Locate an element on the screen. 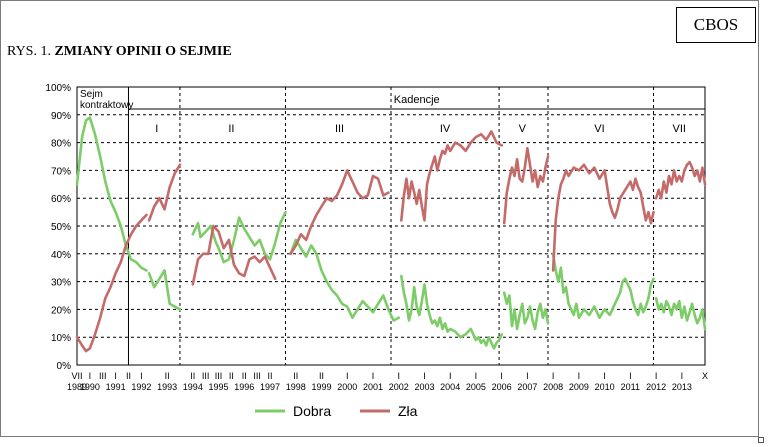  x-tick-label-year: 2003 is located at coordinates (424, 387).